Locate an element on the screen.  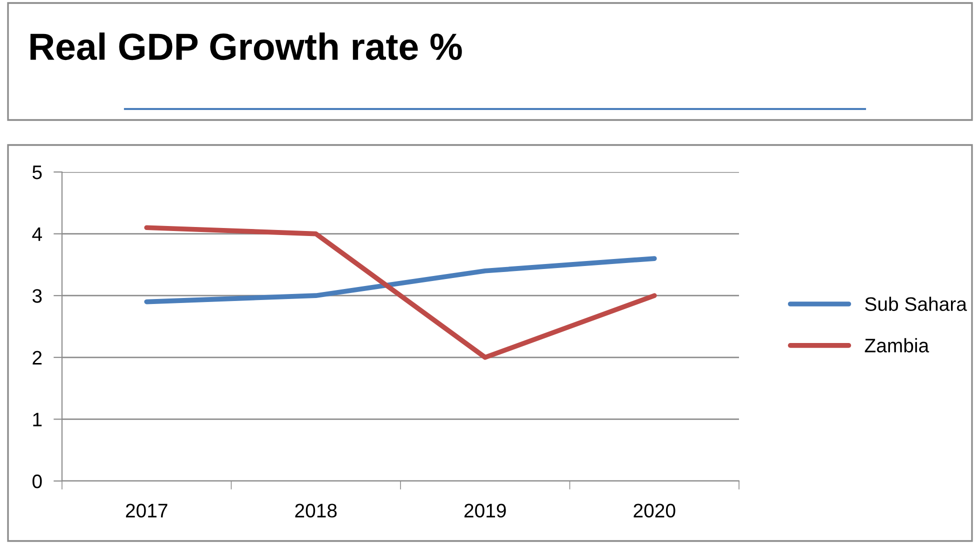
y-tick-label: 4 is located at coordinates (37, 234).